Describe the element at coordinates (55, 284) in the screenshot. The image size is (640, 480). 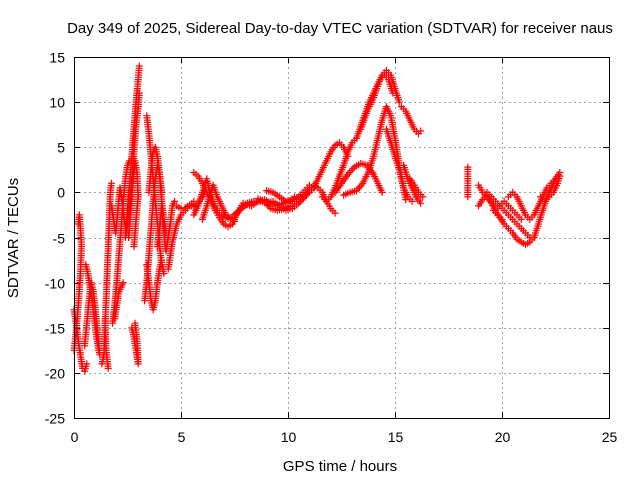
I see `y-tick-label: -10` at that location.